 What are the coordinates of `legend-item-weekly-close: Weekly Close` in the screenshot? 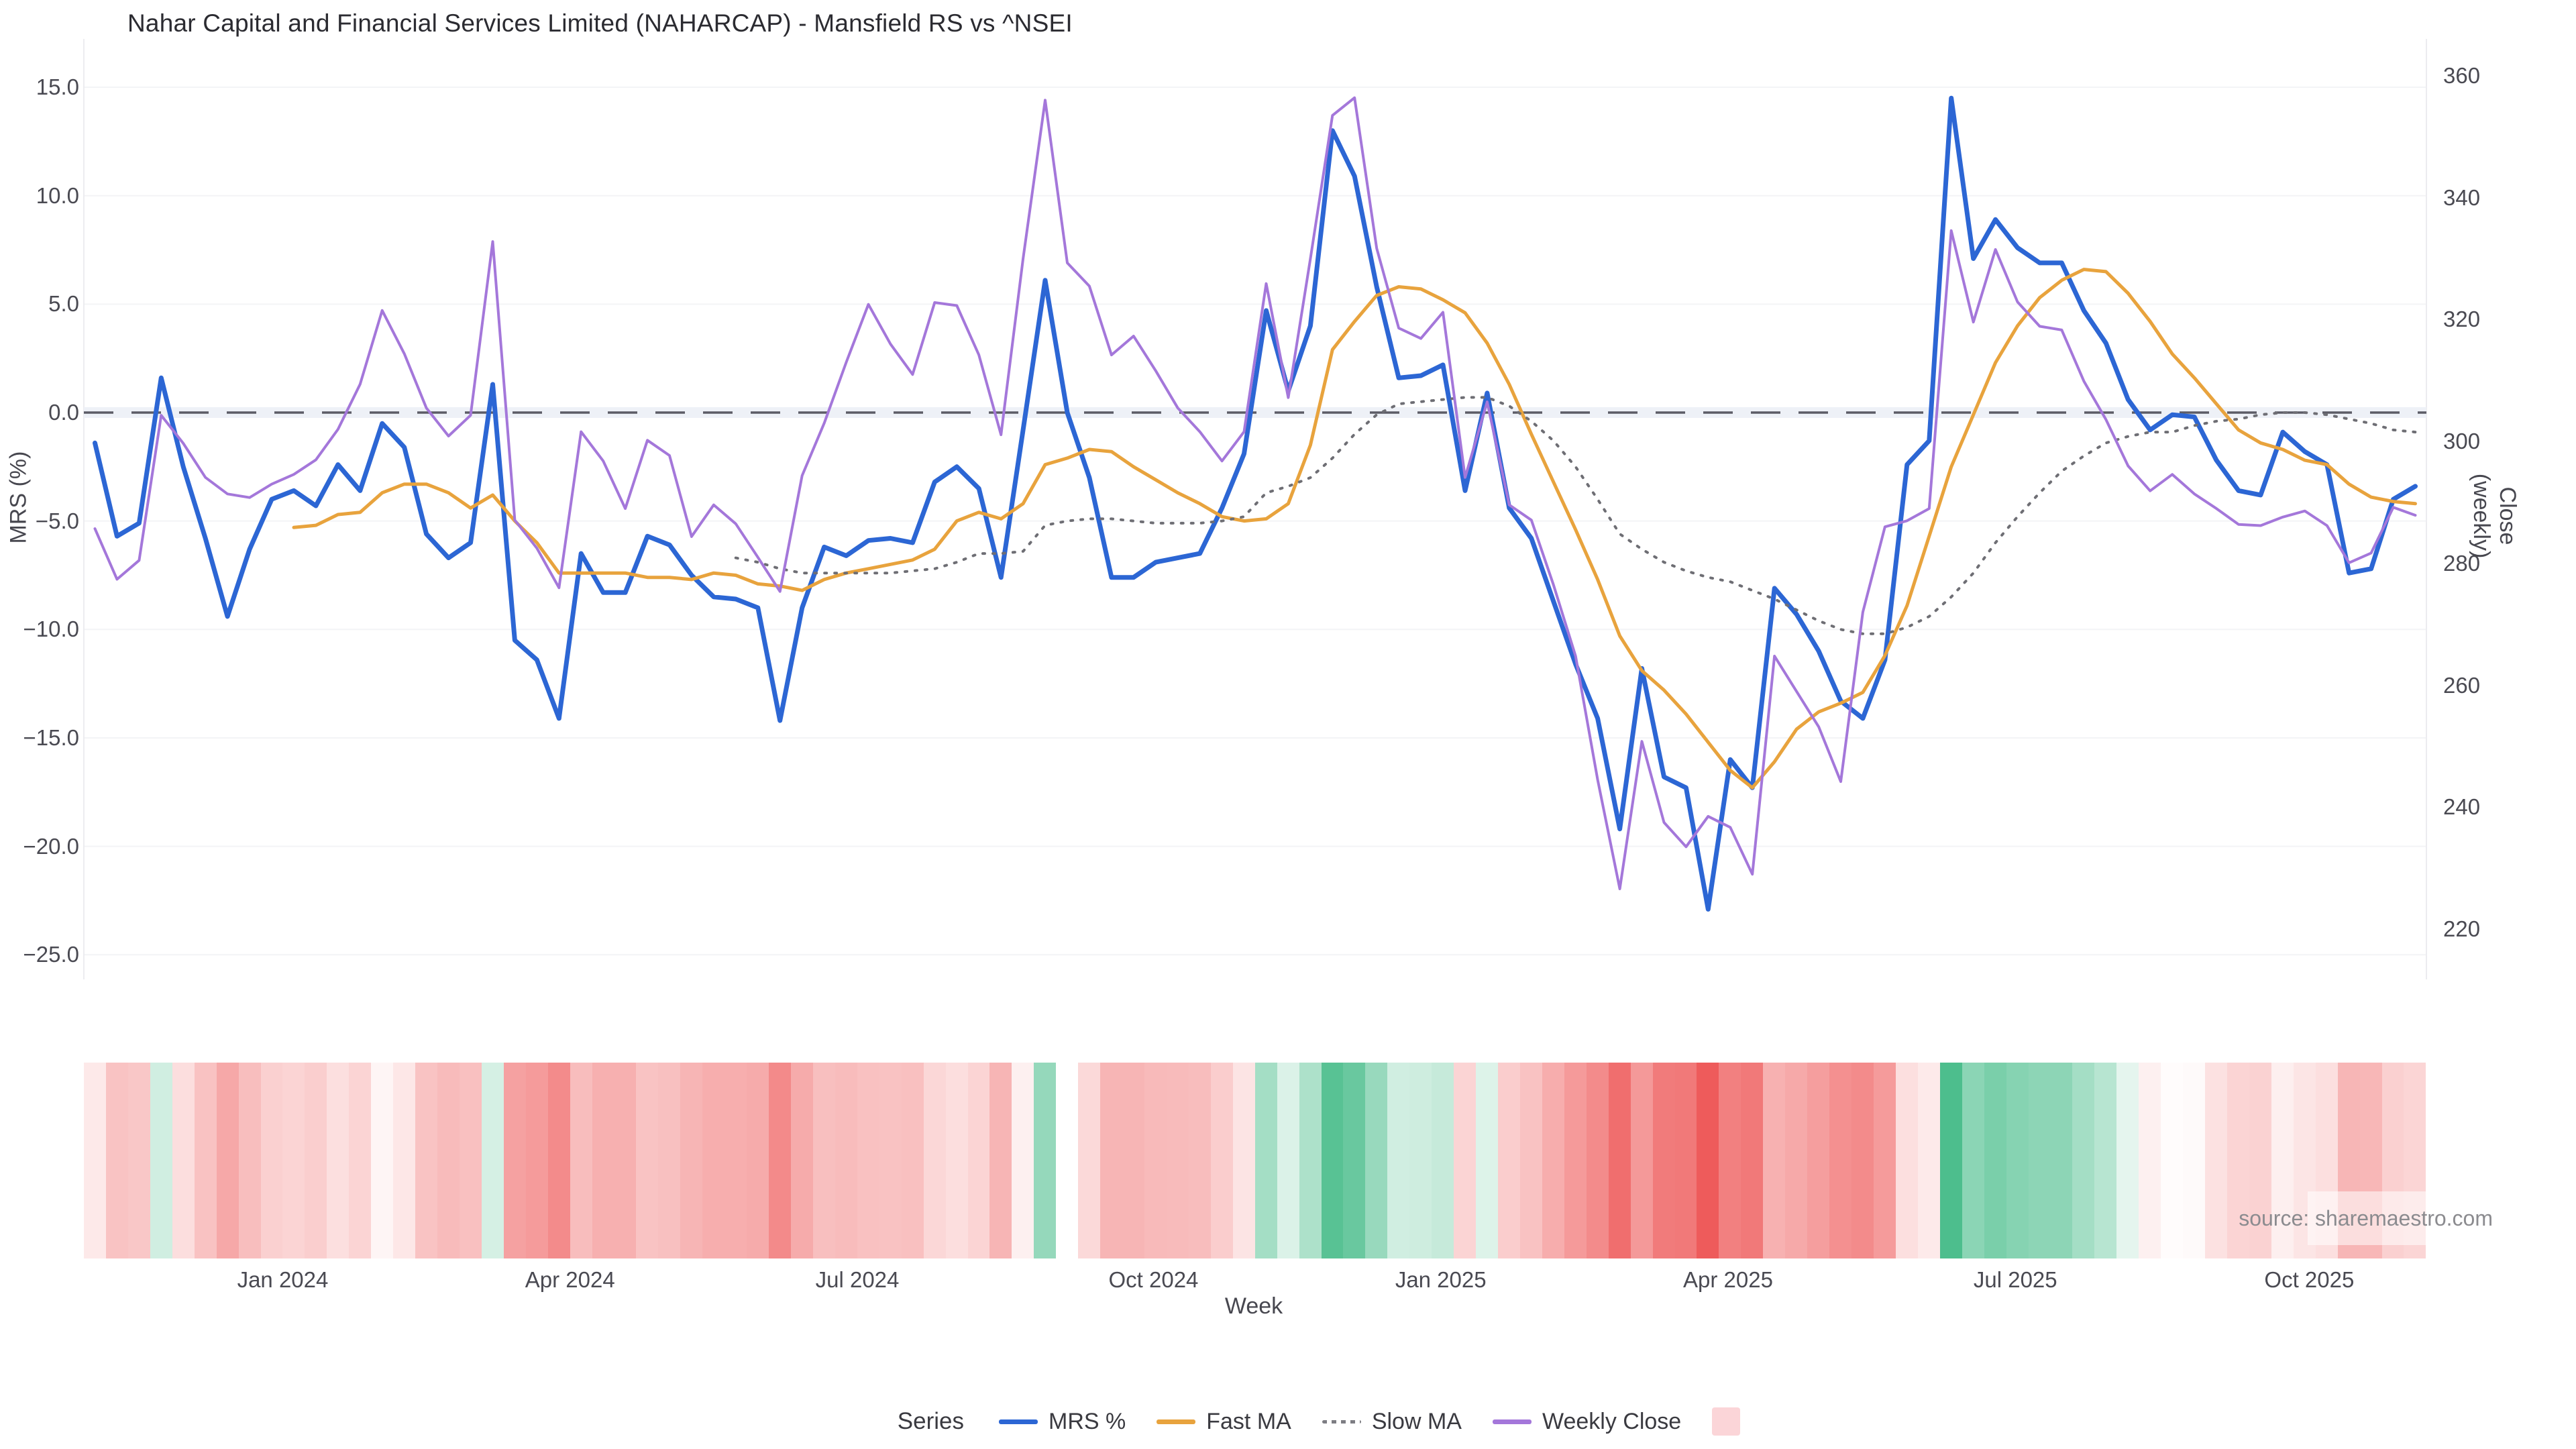 It's located at (1586, 1422).